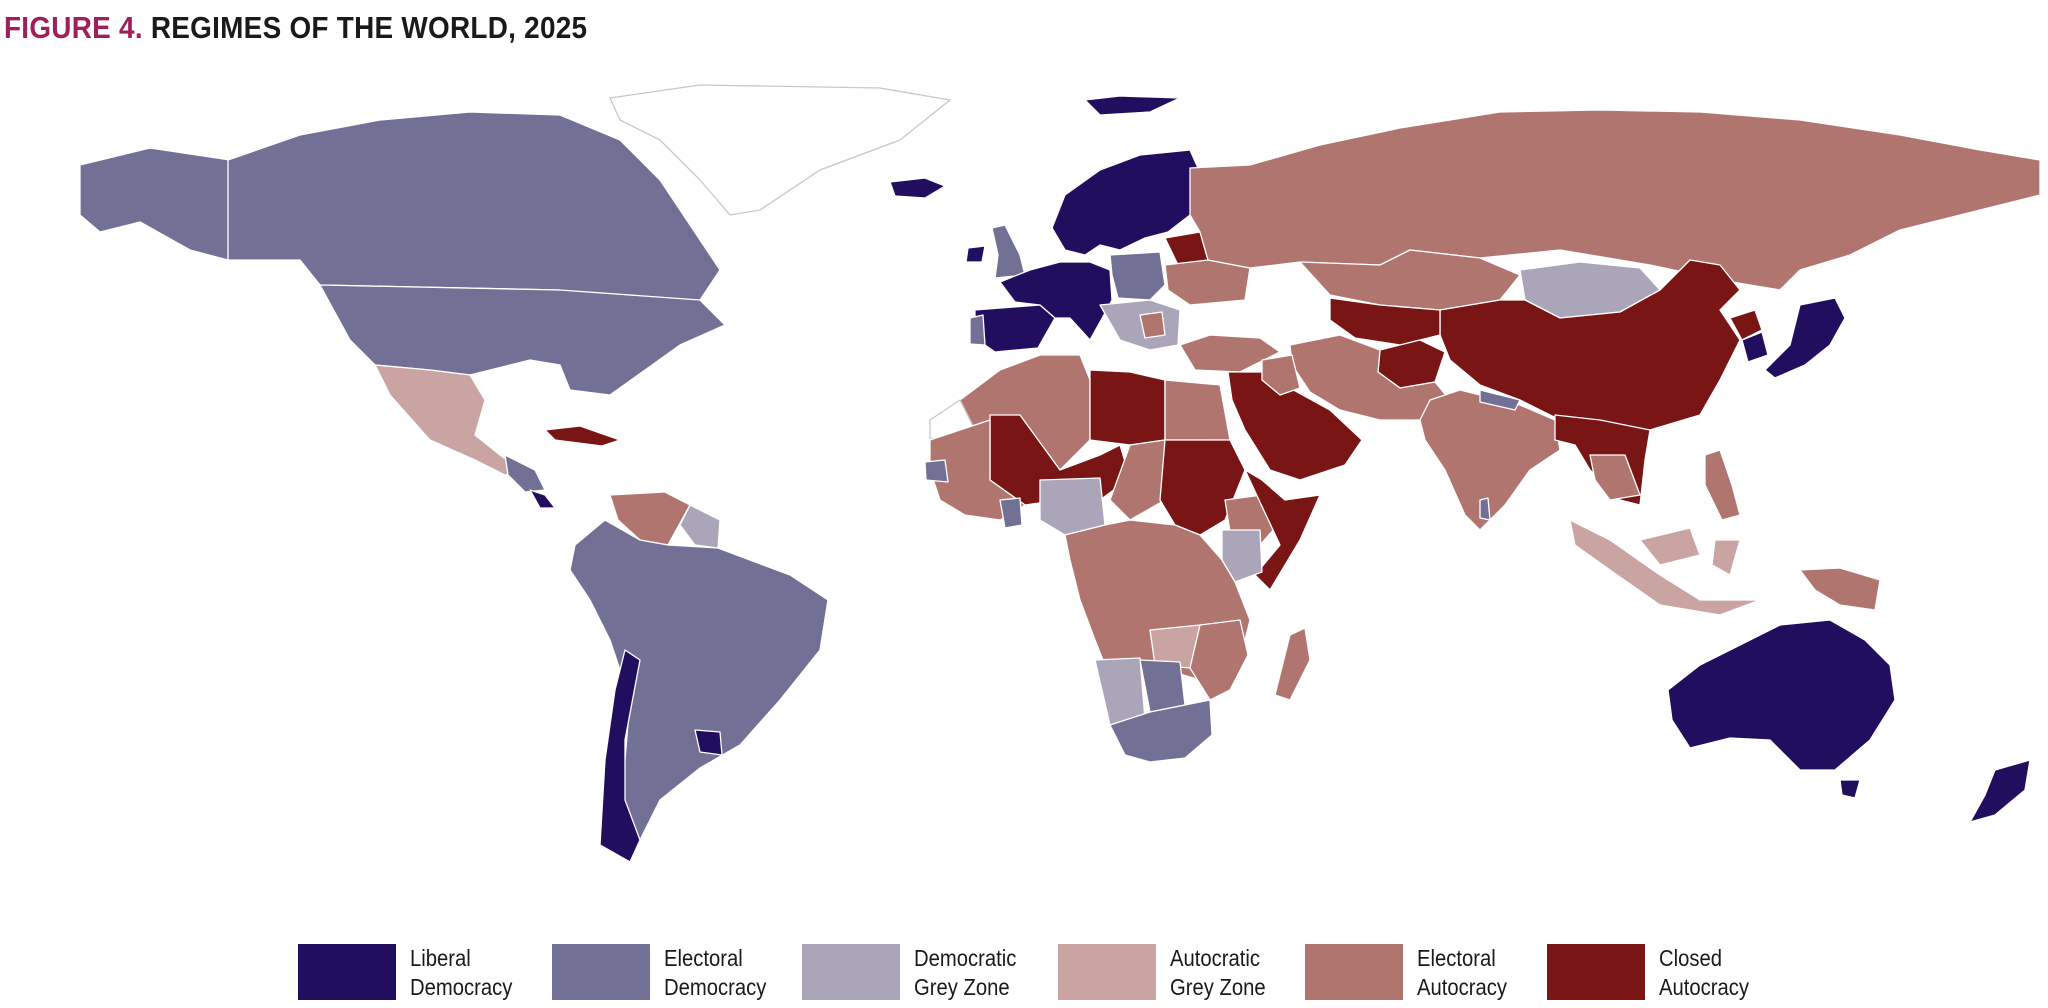 The width and height of the screenshot is (2048, 1008). Describe the element at coordinates (1704, 972) in the screenshot. I see `legend-label-closed-autocracy: Closed Autocracy` at that location.